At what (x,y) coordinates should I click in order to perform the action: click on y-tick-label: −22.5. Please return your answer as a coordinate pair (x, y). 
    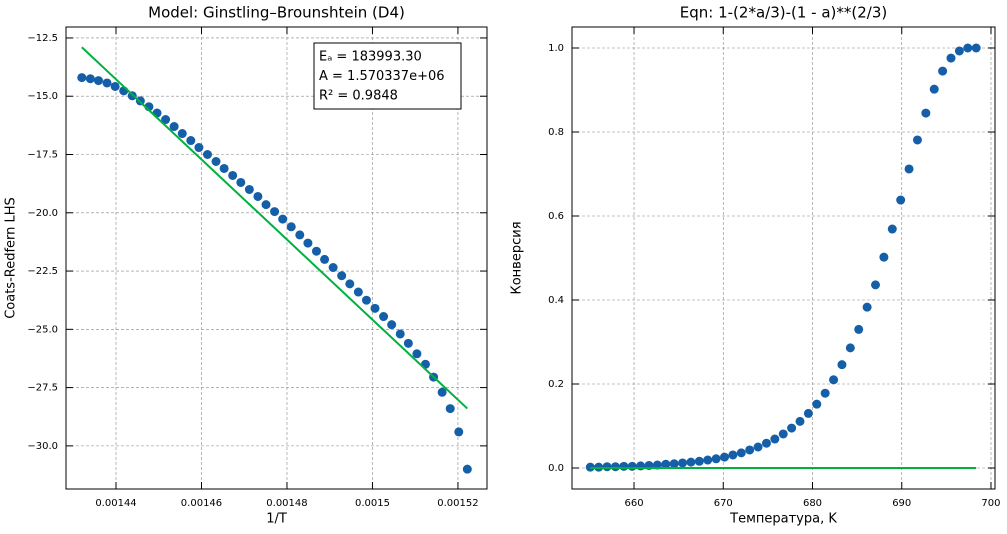
    Looking at the image, I should click on (42, 271).